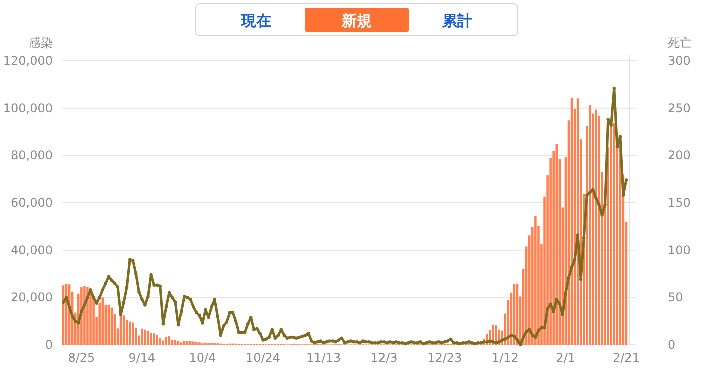 This screenshot has width=720, height=375. What do you see at coordinates (32, 155) in the screenshot?
I see `y-tick-label: 80,000` at bounding box center [32, 155].